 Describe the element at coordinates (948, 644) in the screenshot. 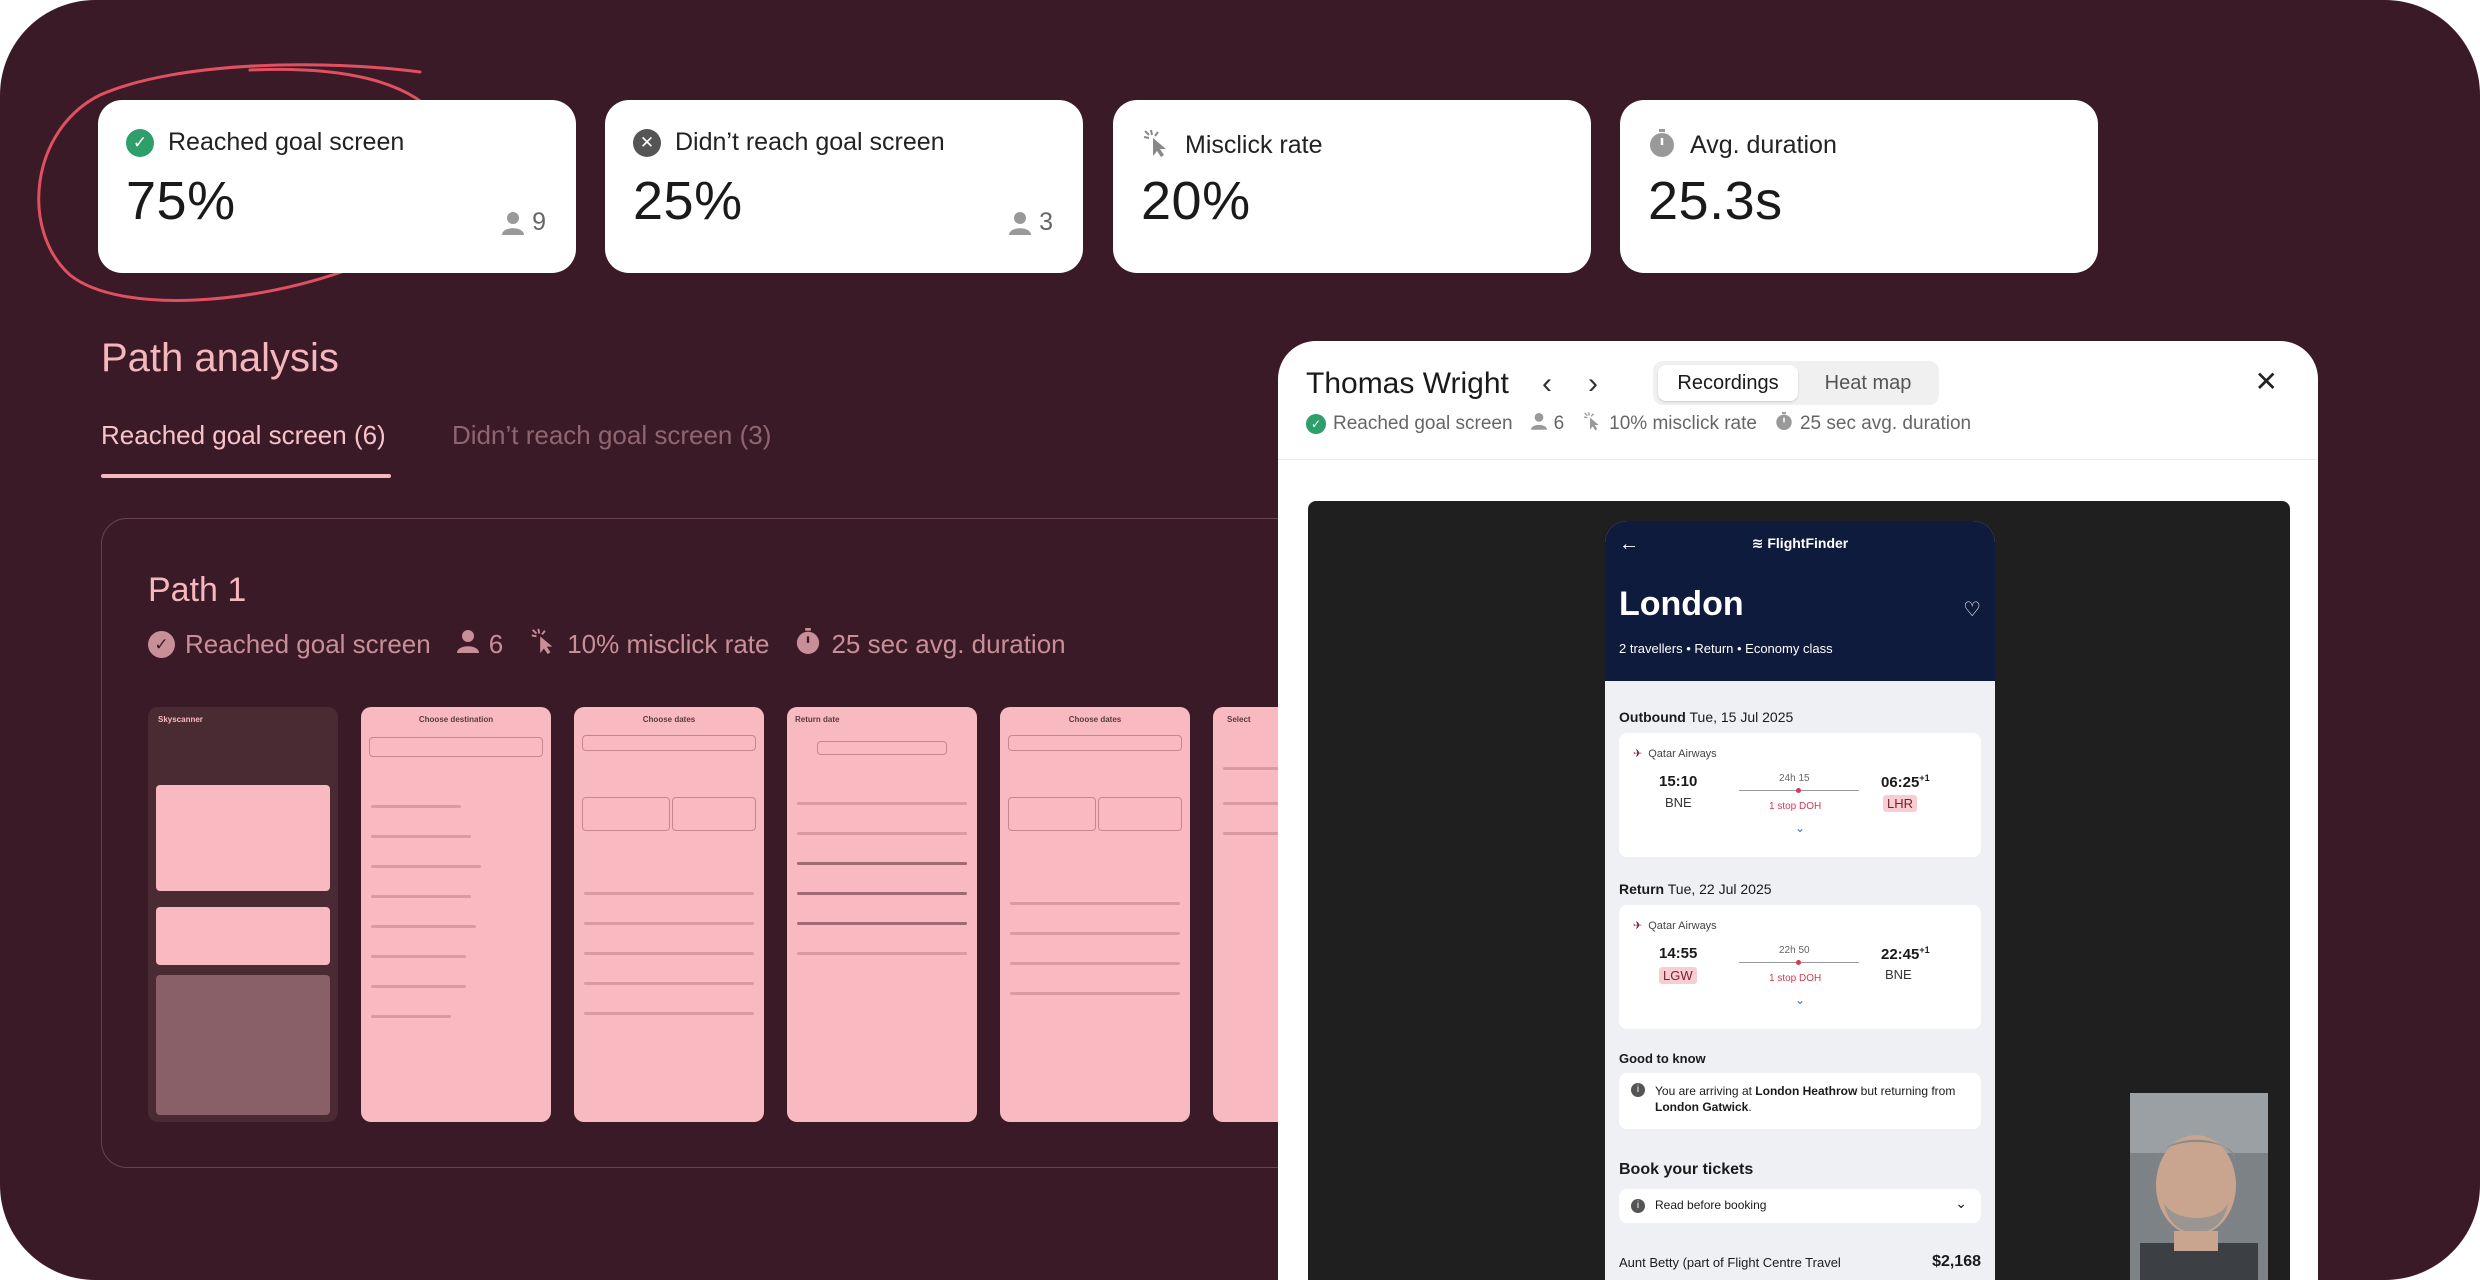

I see `path-duration: 25 sec avg. duration` at that location.